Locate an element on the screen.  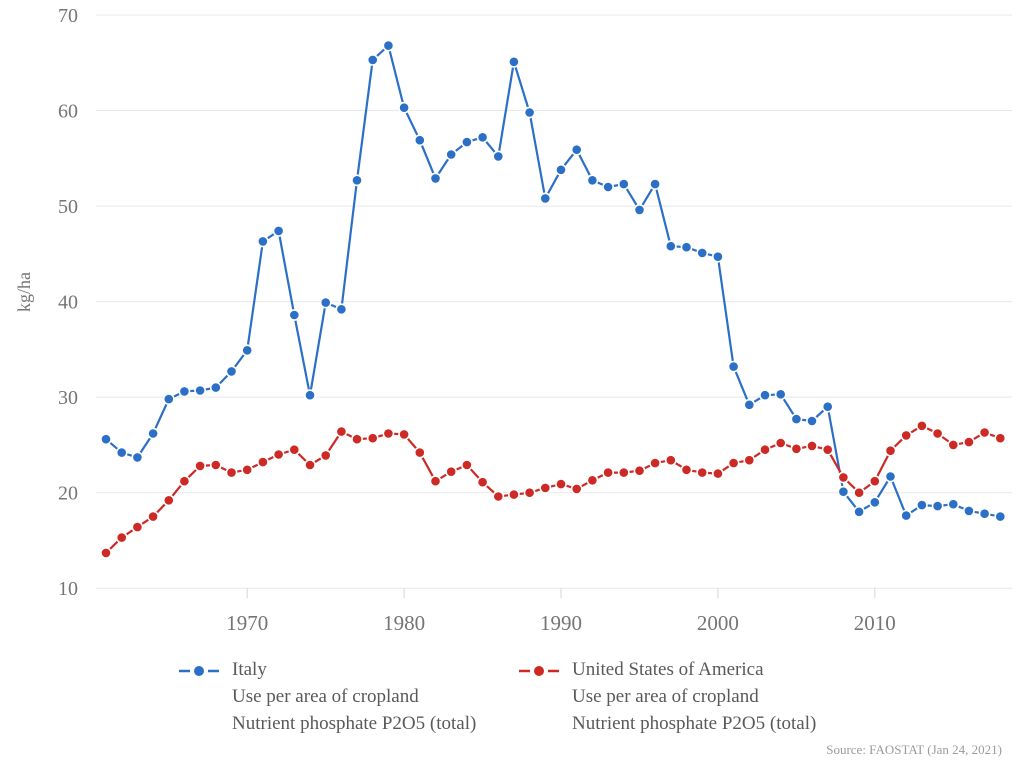
united-states-of-america-point-2004 is located at coordinates (780, 443).